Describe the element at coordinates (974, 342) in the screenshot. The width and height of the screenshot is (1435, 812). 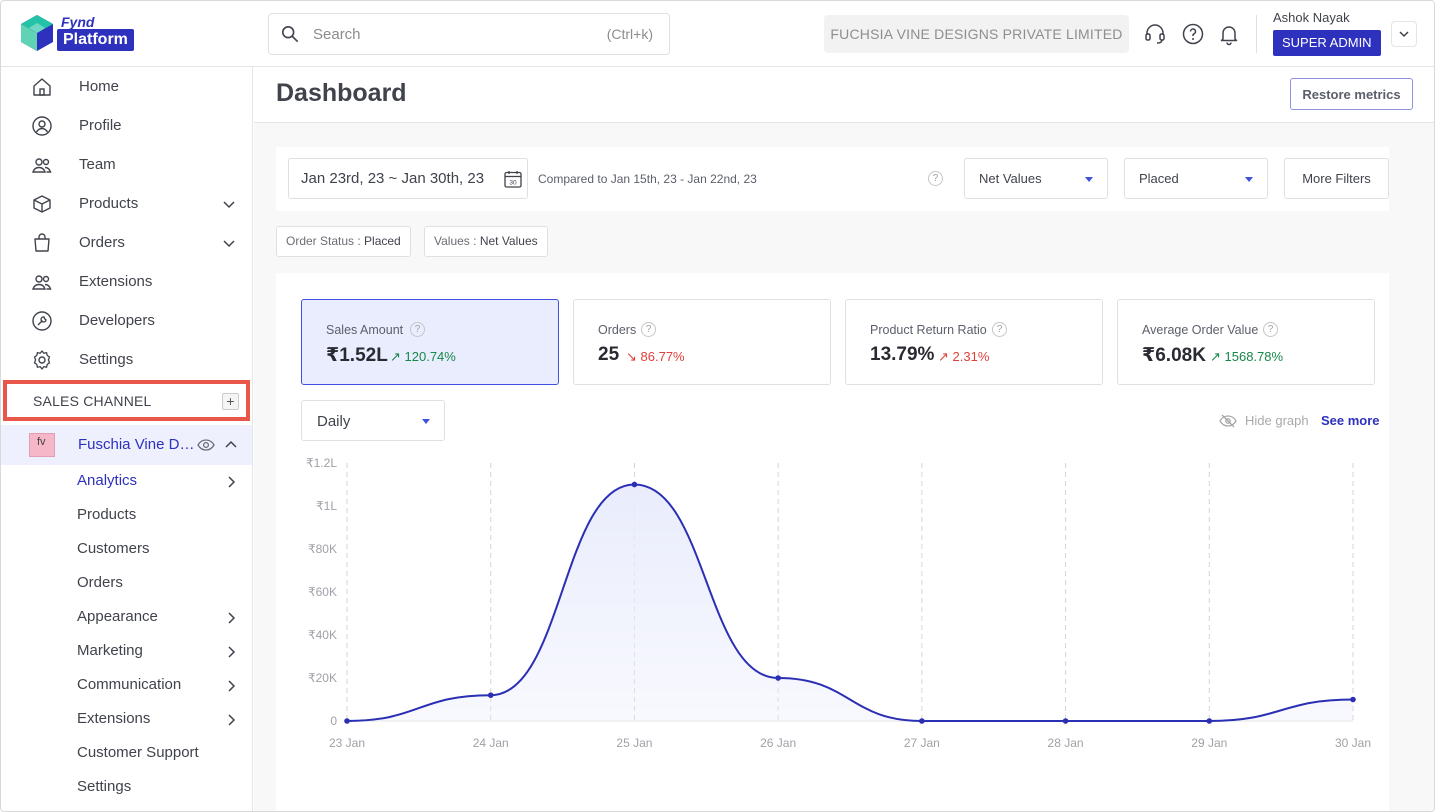
I see `metric-card-product-return-ratio: Product Return Ratio ? 13.79% ↗ 2.31%` at that location.